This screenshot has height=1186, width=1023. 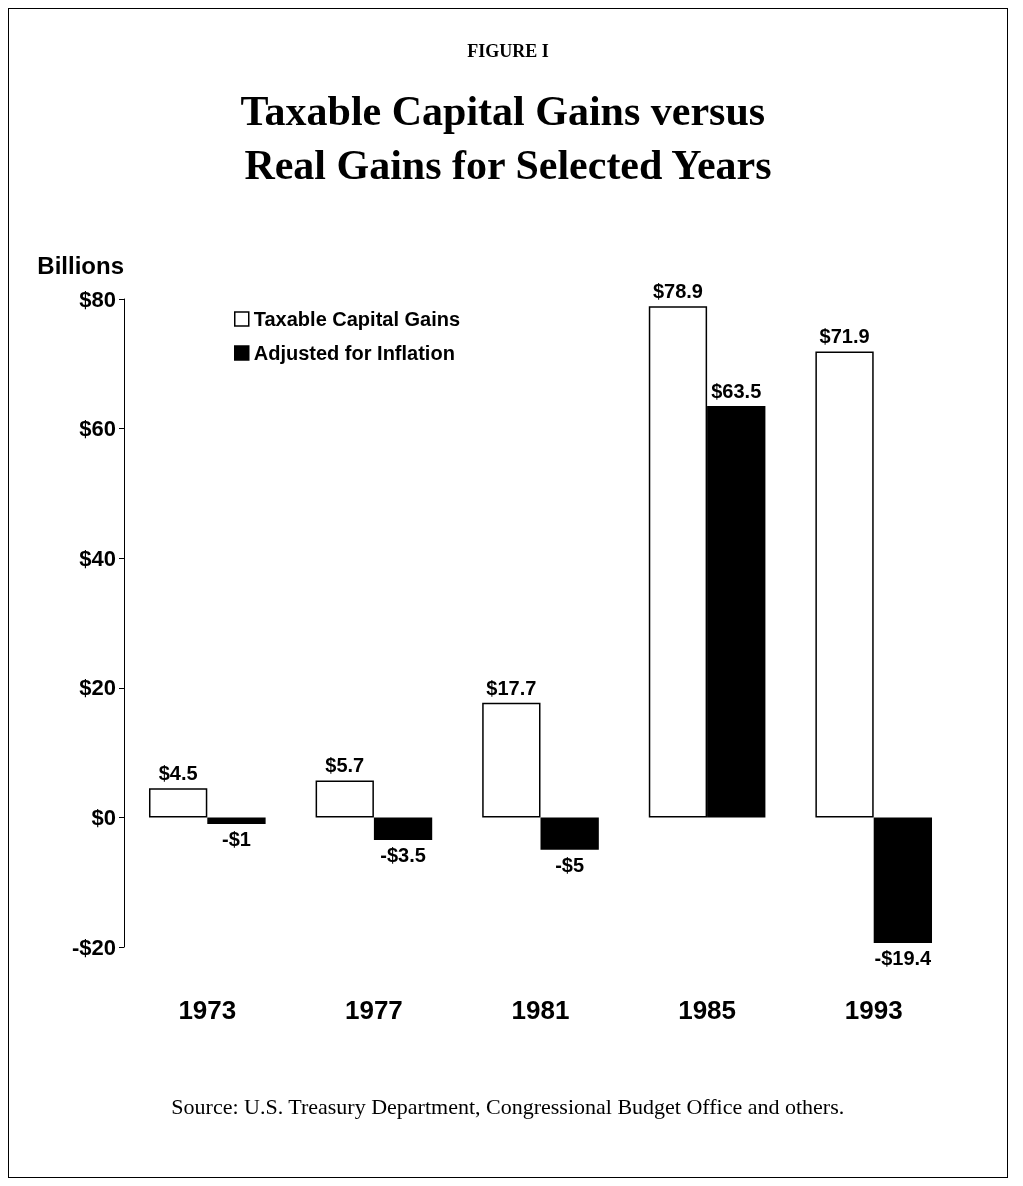 I want to click on data-label: $71.9, so click(x=844, y=336).